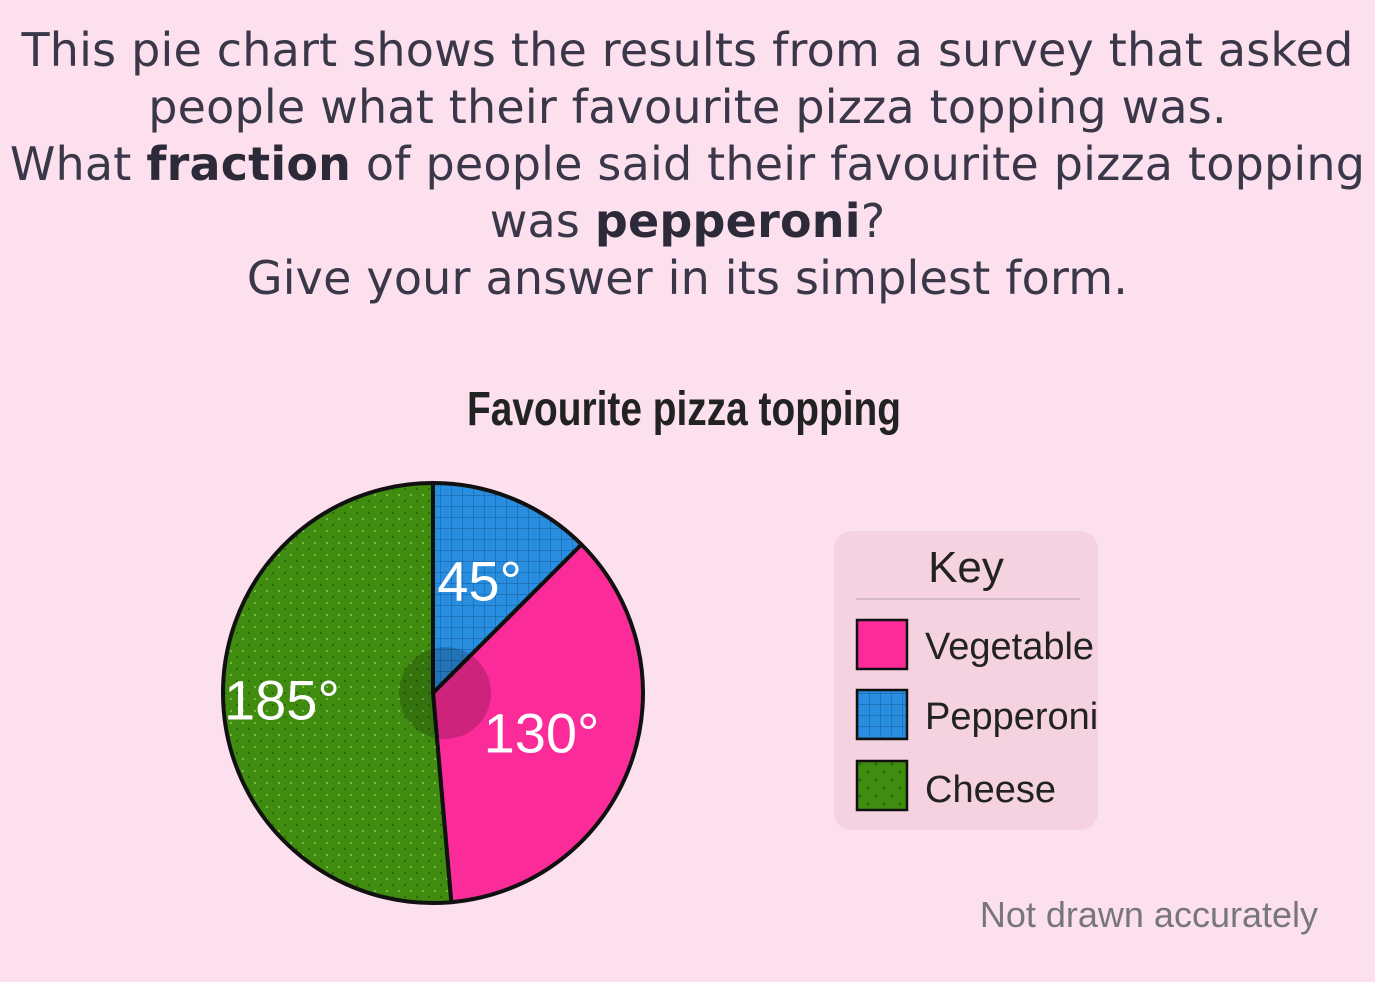 The image size is (1375, 982). Describe the element at coordinates (249, 164) in the screenshot. I see `emphasis-fraction: fraction` at that location.